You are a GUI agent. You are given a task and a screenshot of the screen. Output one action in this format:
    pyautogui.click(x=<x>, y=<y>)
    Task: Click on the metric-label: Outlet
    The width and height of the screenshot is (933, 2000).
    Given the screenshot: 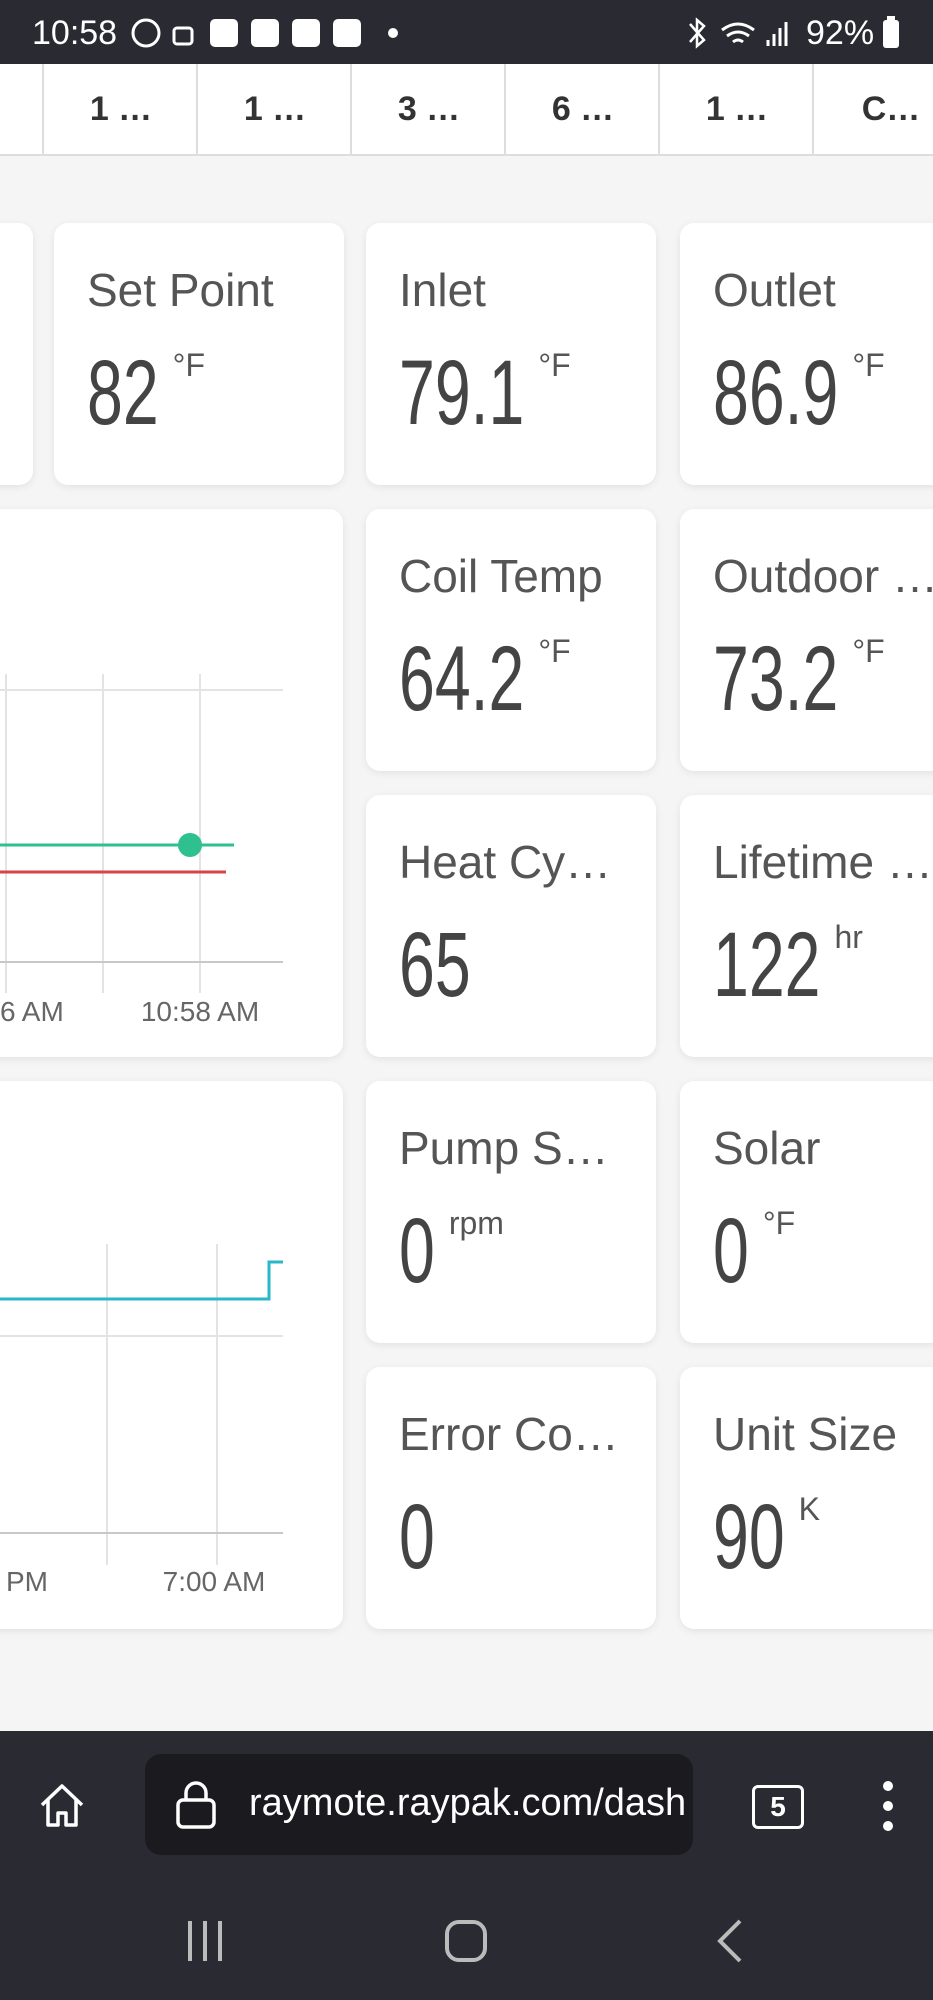 What is the action you would take?
    pyautogui.click(x=774, y=290)
    